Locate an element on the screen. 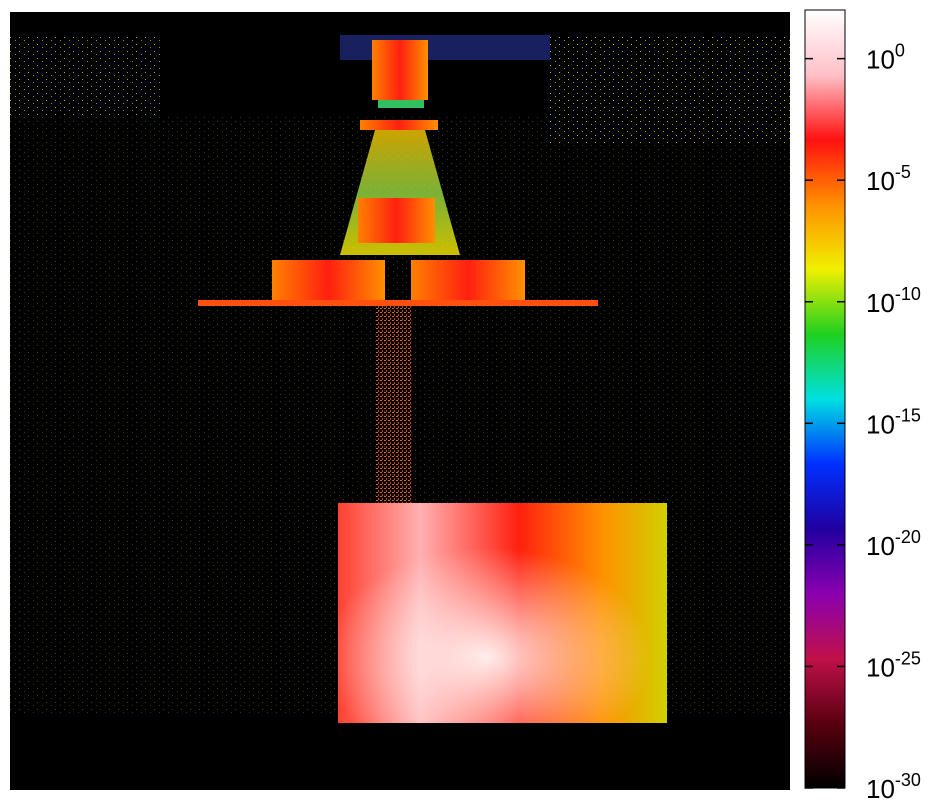  tick-exponent: -25 is located at coordinates (908, 658).